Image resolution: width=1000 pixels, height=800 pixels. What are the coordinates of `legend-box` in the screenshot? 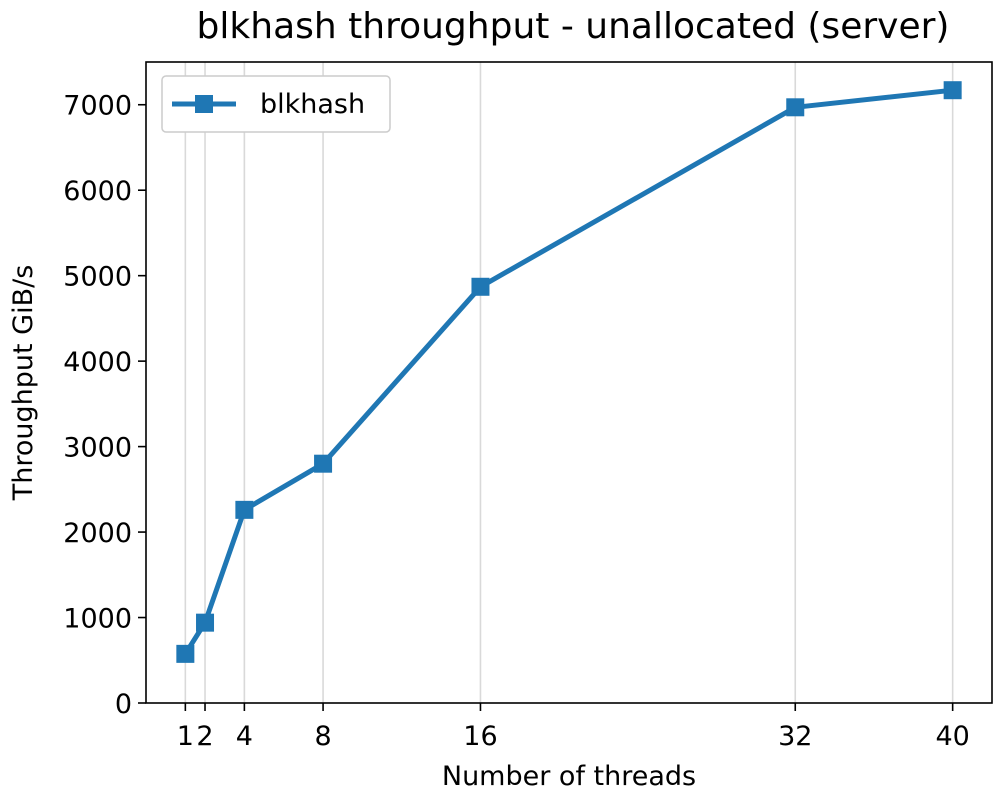 It's located at (276, 104).